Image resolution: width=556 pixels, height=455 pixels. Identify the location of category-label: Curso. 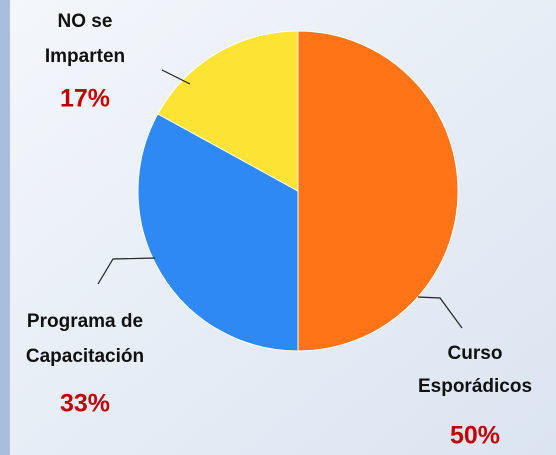
(475, 353).